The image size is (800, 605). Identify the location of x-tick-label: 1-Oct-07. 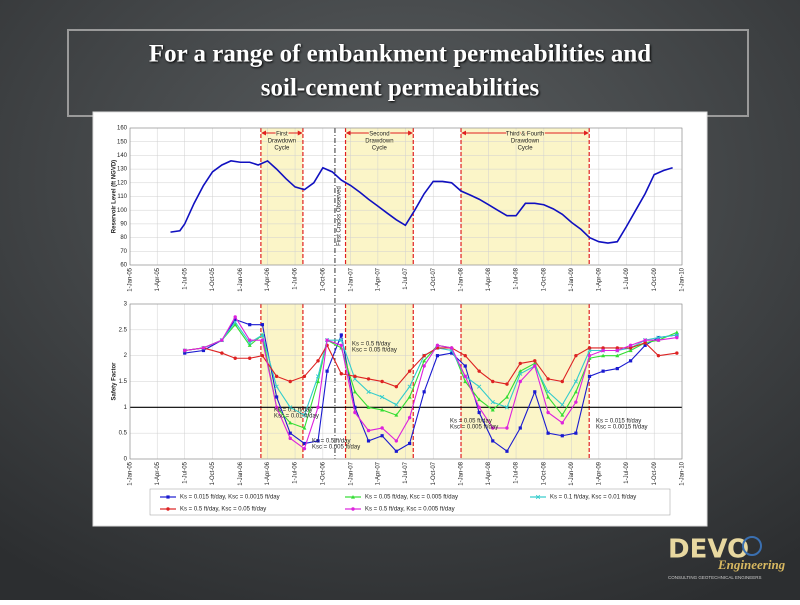
(434, 279).